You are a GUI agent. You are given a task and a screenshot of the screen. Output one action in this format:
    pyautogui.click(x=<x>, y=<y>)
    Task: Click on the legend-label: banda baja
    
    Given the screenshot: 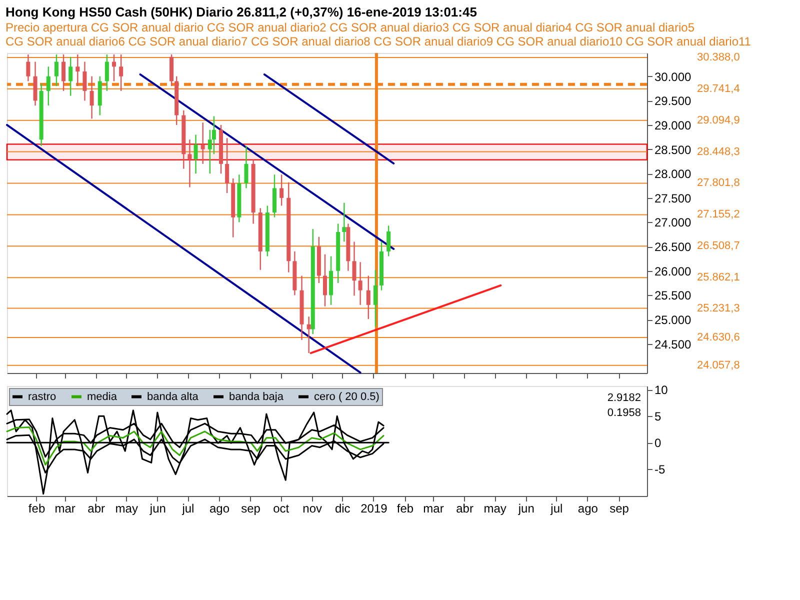 What is the action you would take?
    pyautogui.click(x=256, y=396)
    